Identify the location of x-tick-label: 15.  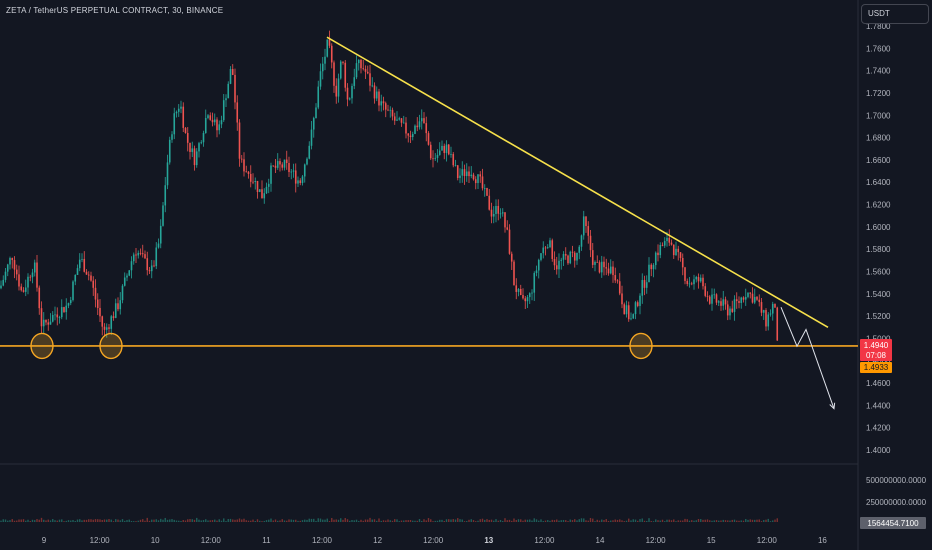
(711, 540).